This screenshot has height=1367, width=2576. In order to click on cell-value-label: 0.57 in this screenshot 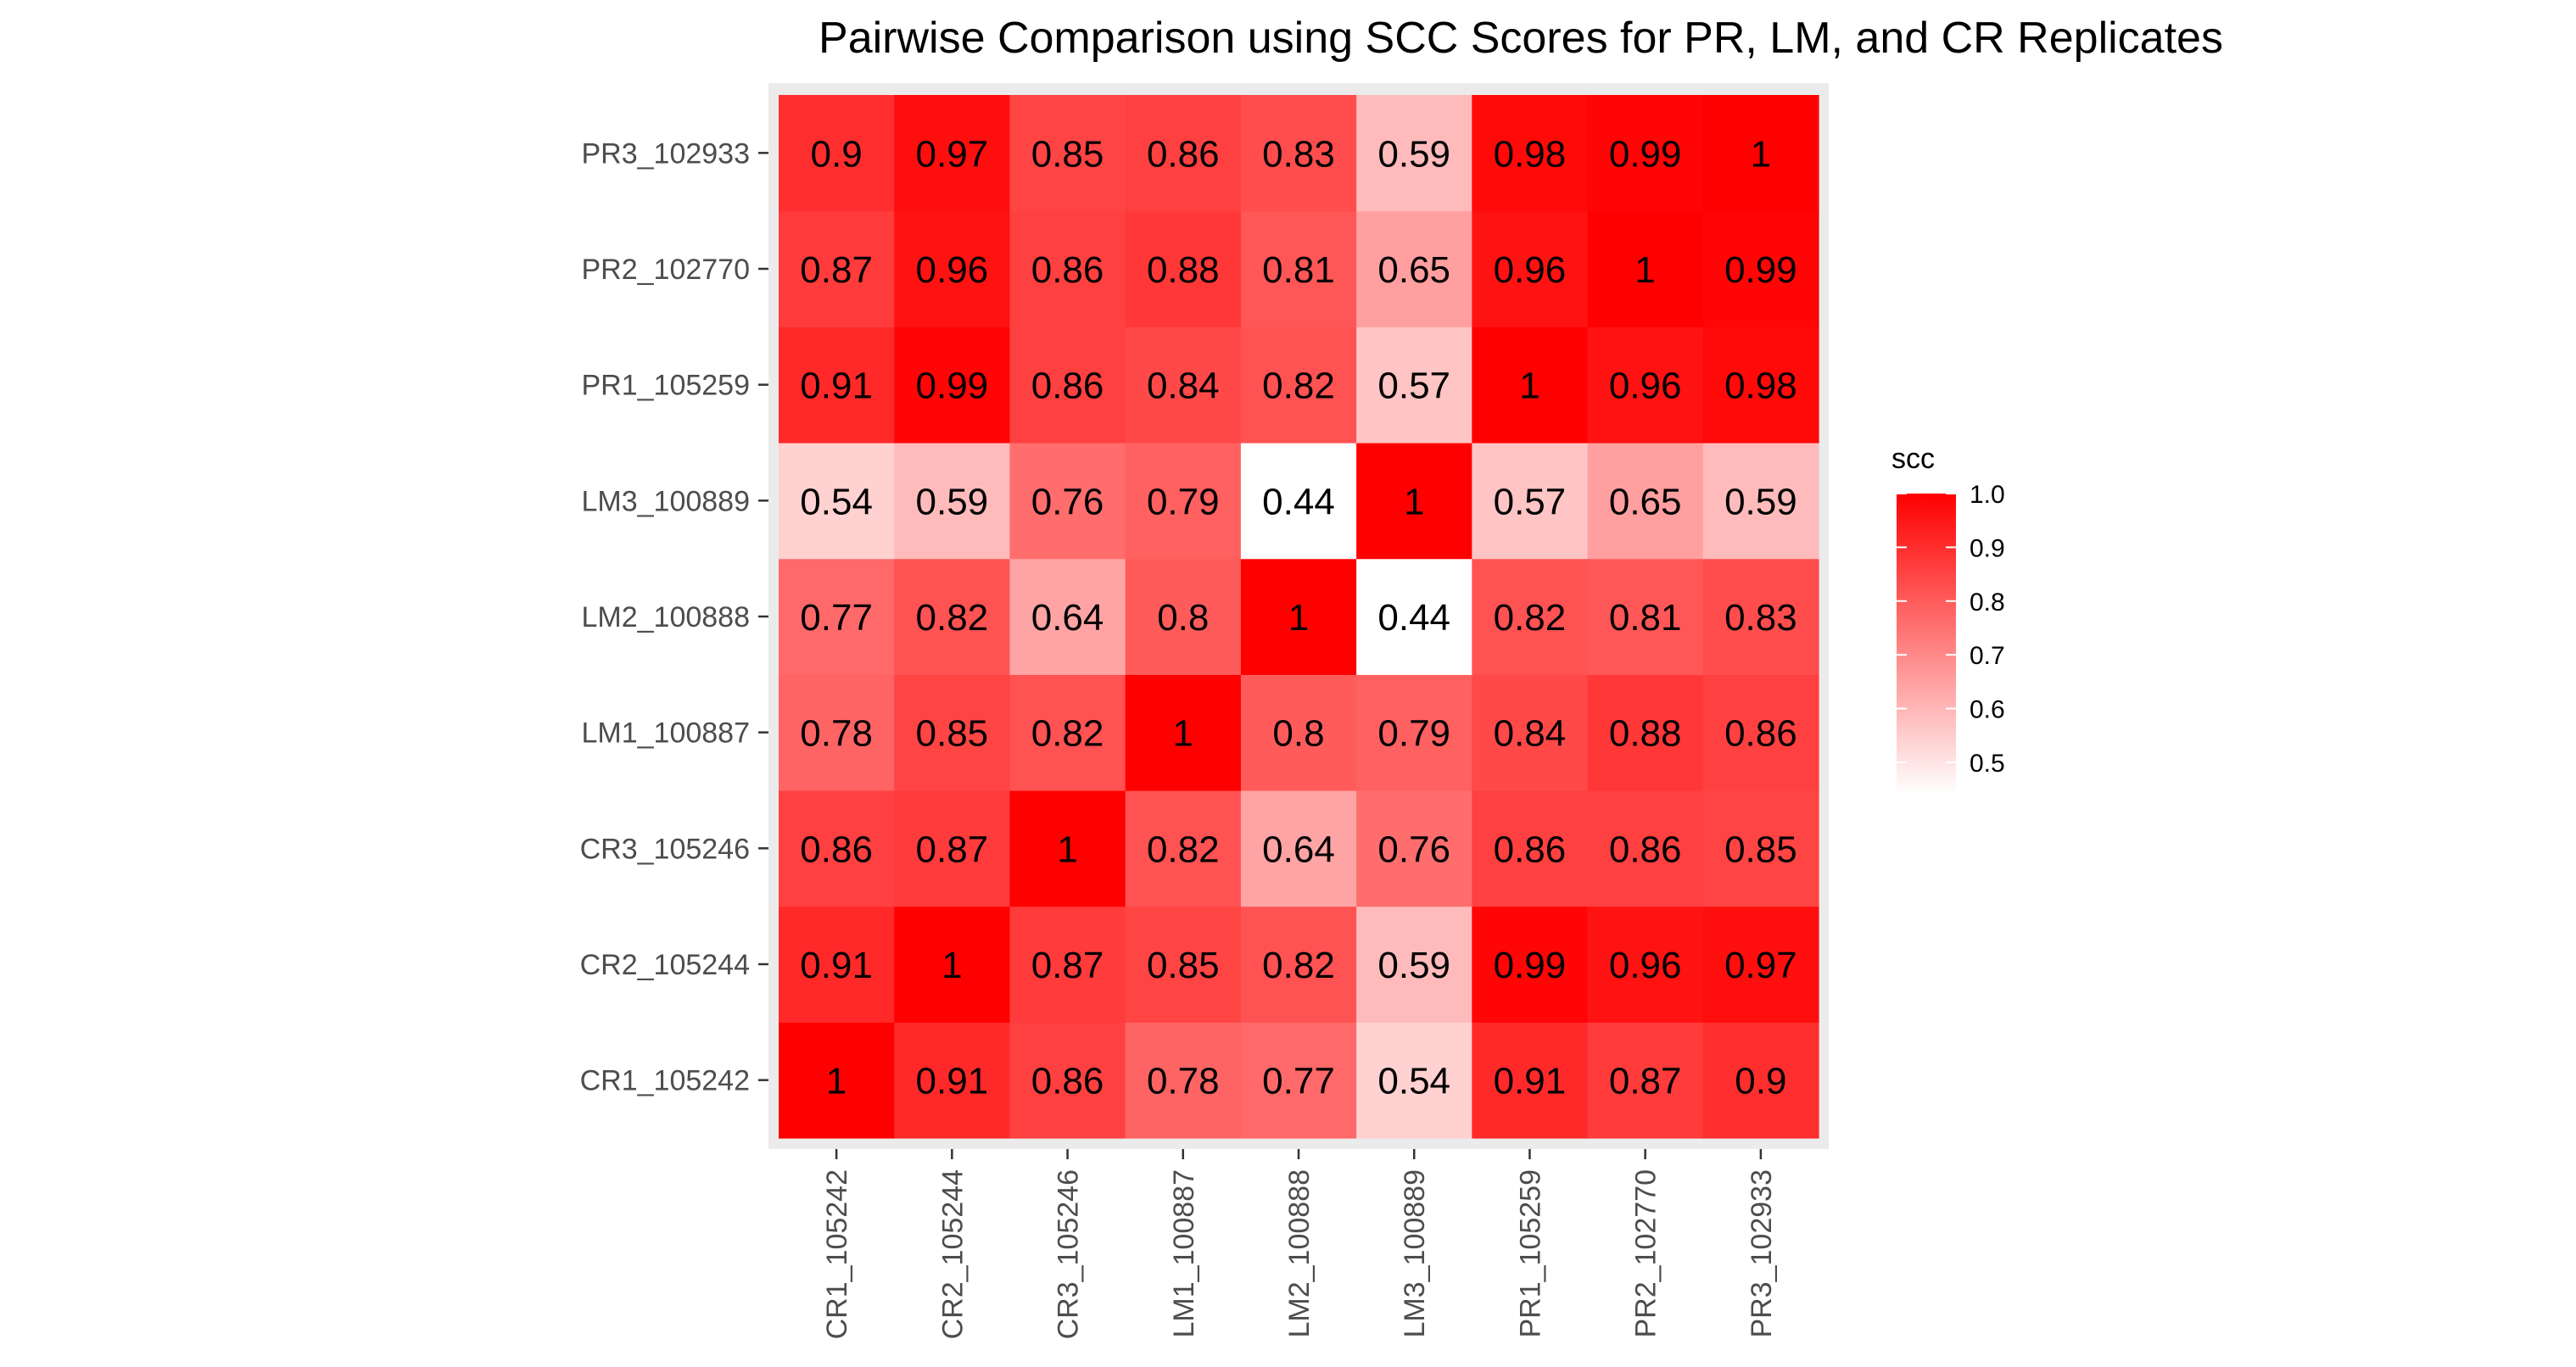, I will do `click(1413, 386)`.